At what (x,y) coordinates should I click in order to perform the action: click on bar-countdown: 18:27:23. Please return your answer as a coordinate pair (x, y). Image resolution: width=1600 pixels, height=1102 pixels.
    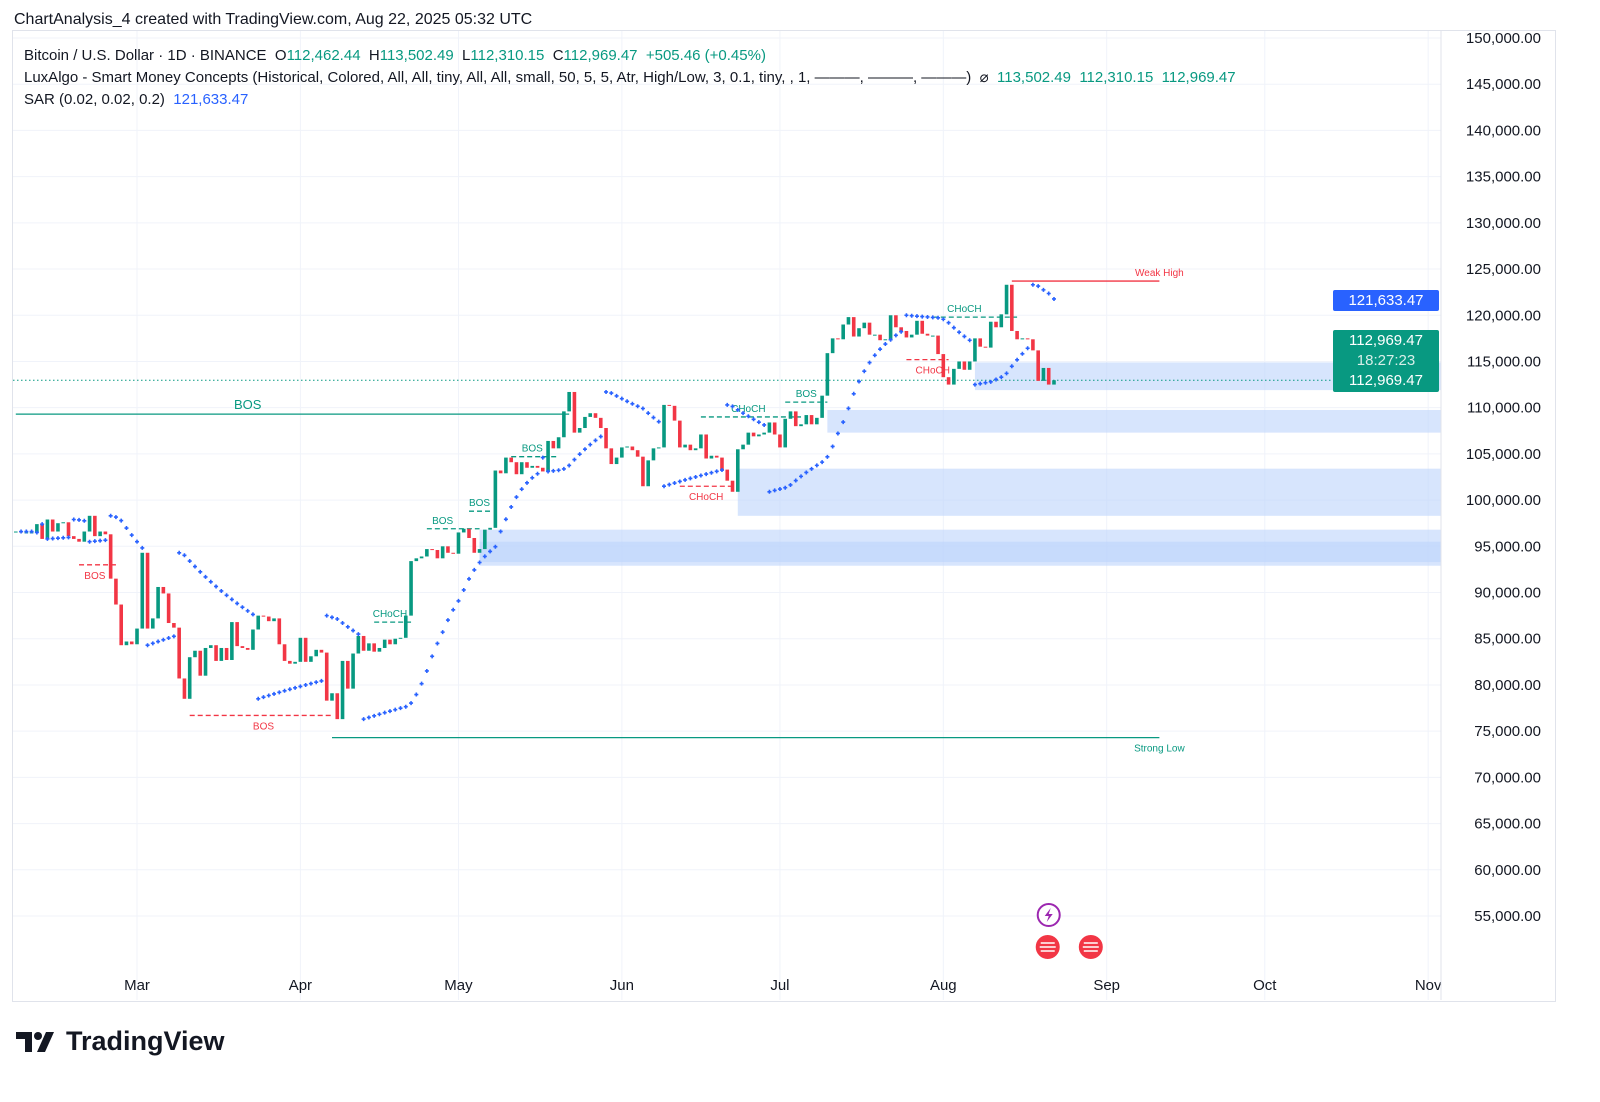
    Looking at the image, I should click on (1386, 360).